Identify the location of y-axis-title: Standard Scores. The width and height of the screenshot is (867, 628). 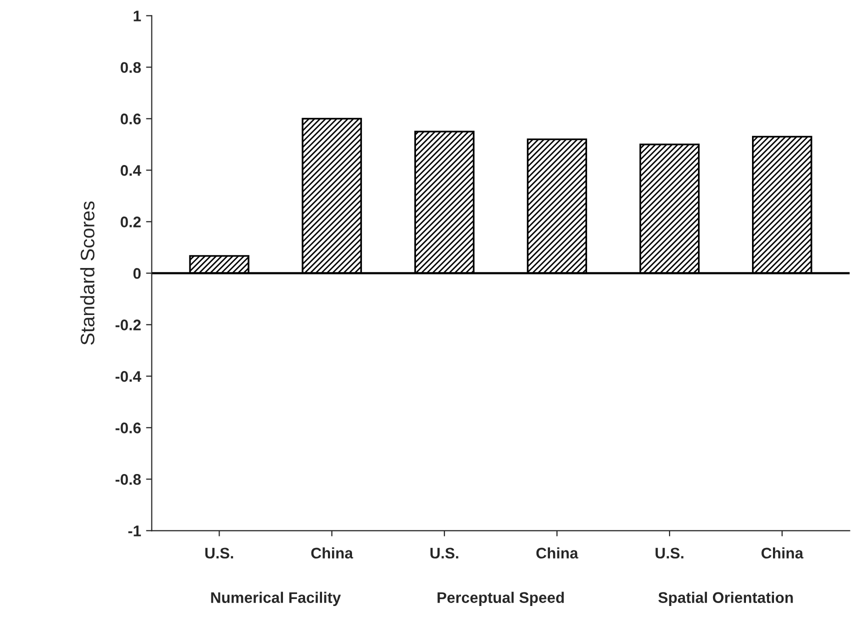
(87, 273).